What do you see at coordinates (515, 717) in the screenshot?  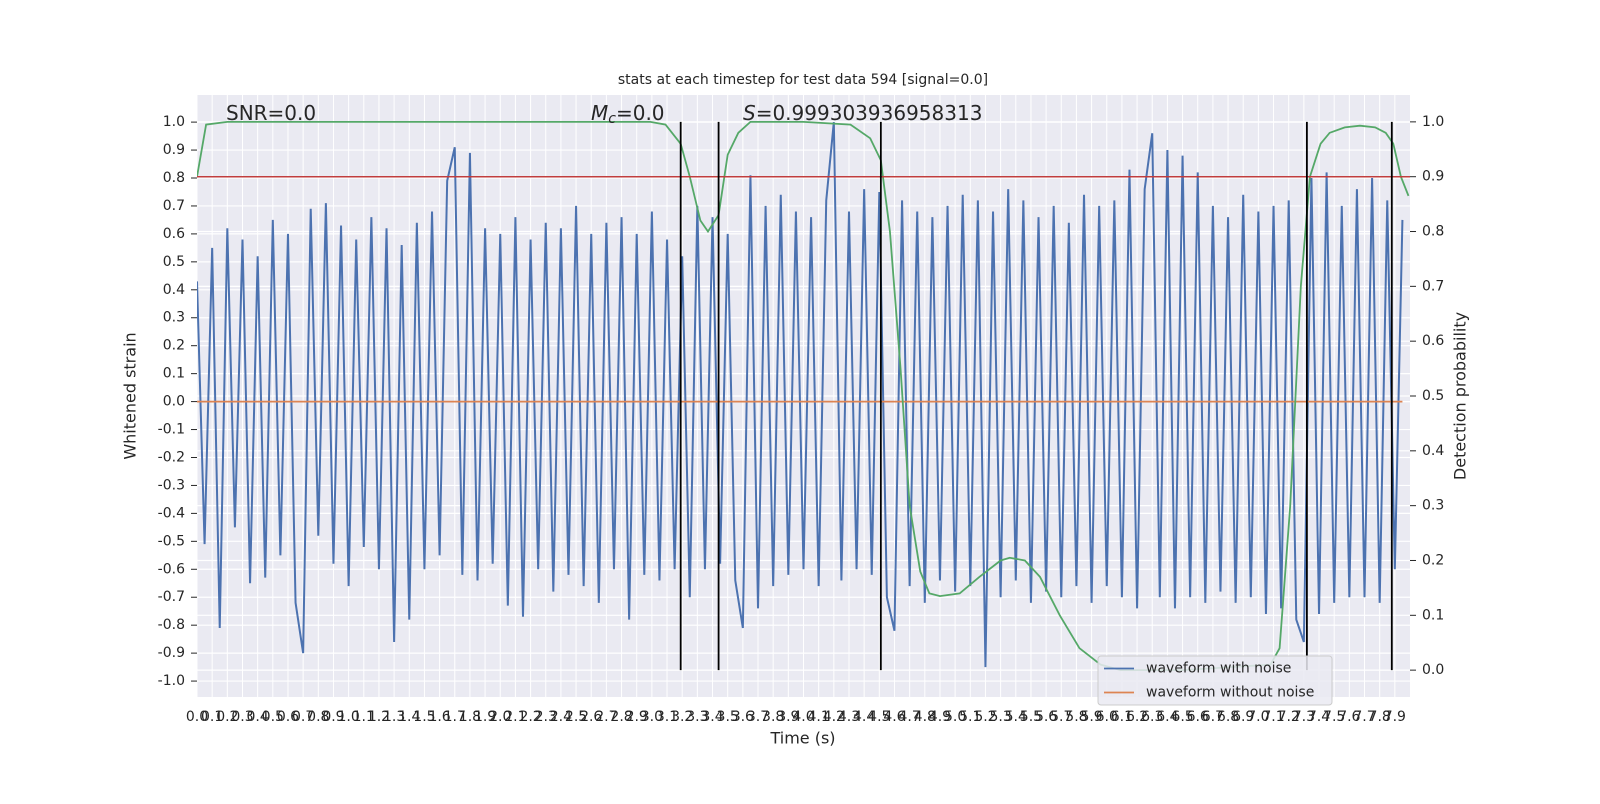 I see `x-tick-label: 2.1` at bounding box center [515, 717].